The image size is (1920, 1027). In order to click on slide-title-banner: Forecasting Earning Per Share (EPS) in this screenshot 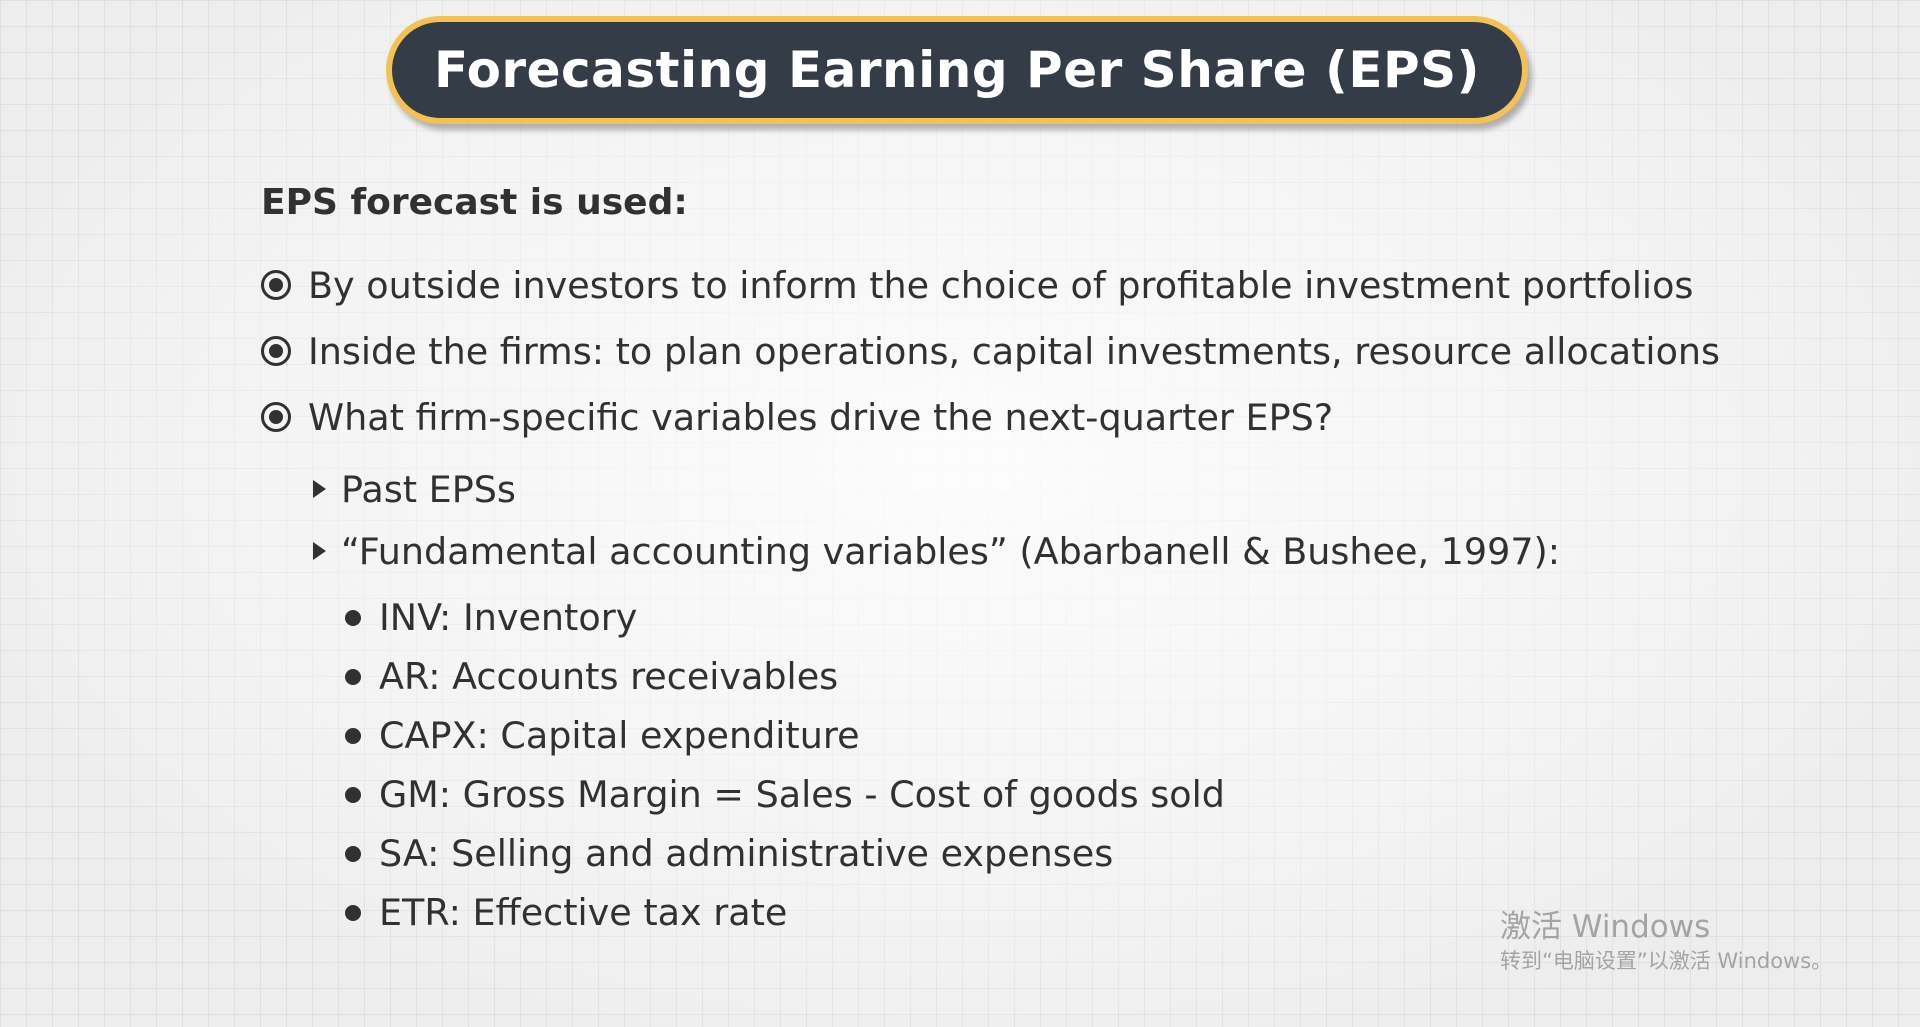, I will do `click(957, 70)`.